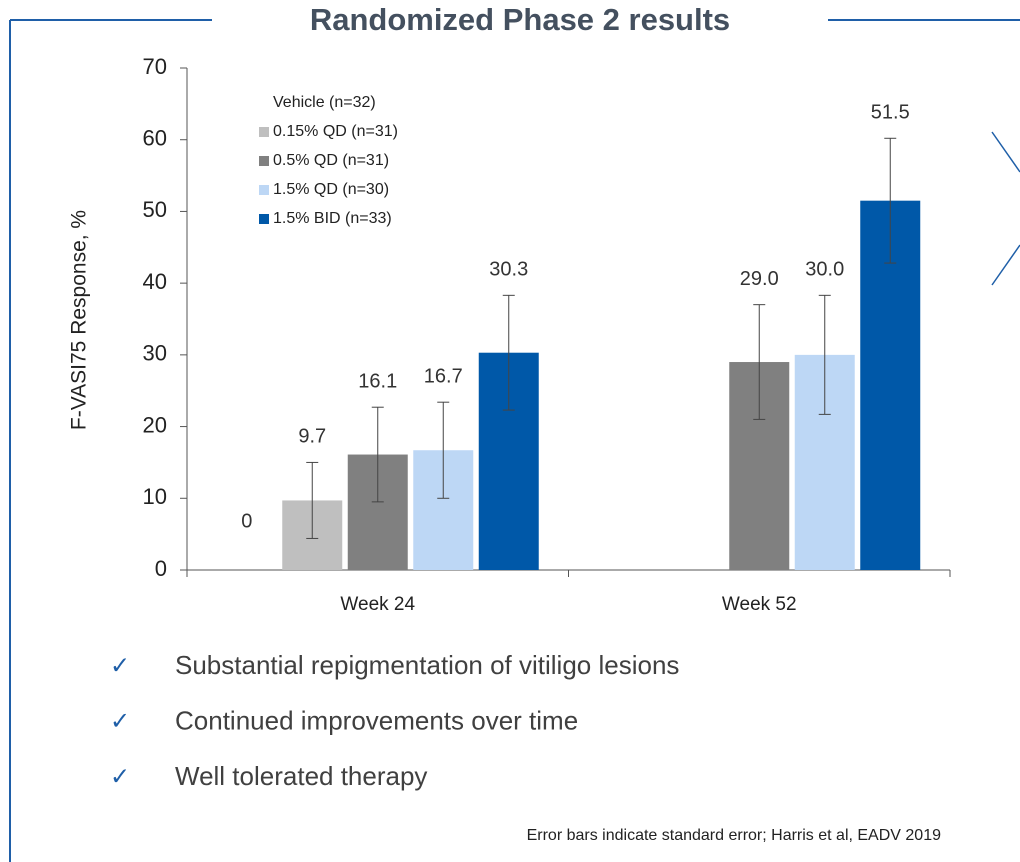 This screenshot has height=862, width=1020. What do you see at coordinates (376, 720) in the screenshot?
I see `bullet-text: Continued improvements over time` at bounding box center [376, 720].